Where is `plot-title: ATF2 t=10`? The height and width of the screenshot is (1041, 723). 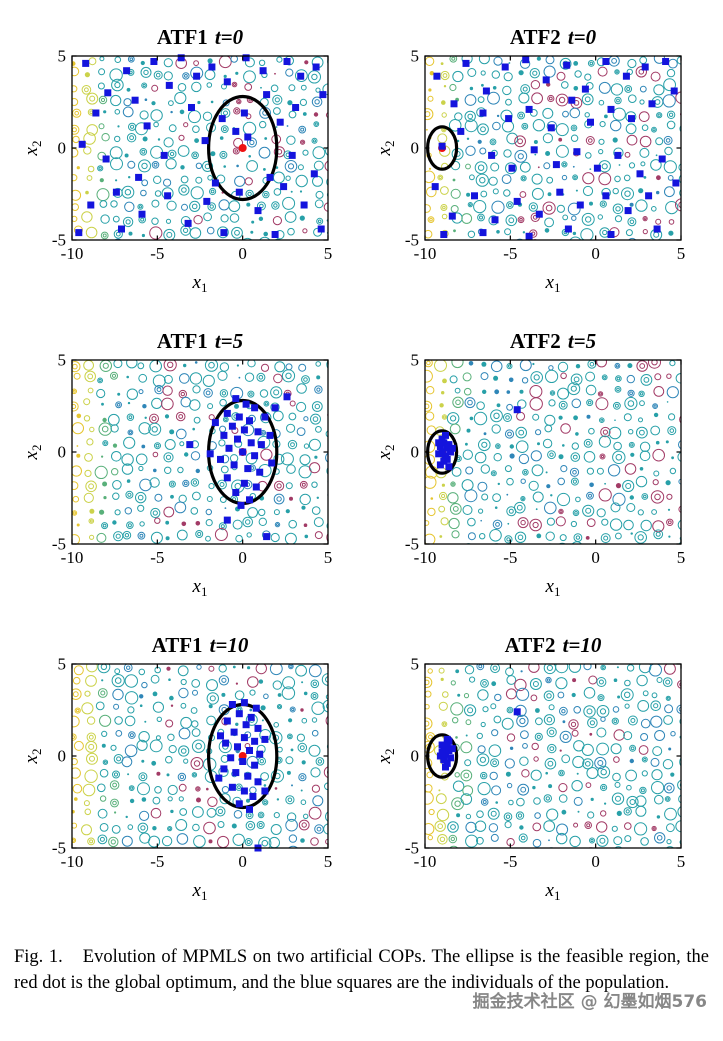 plot-title: ATF2 t=10 is located at coordinates (553, 645).